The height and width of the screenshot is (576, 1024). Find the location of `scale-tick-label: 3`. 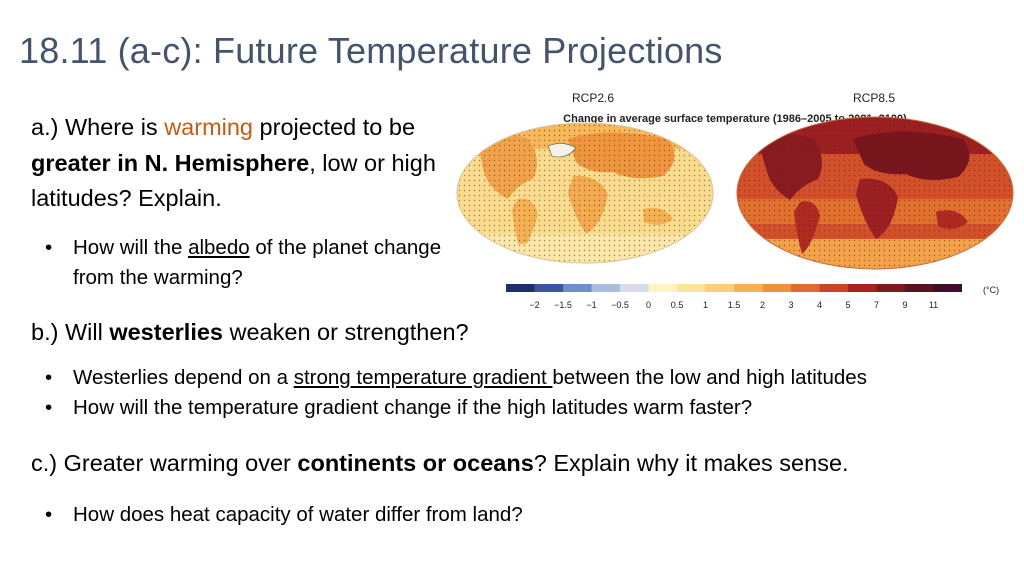

scale-tick-label: 3 is located at coordinates (790, 305).